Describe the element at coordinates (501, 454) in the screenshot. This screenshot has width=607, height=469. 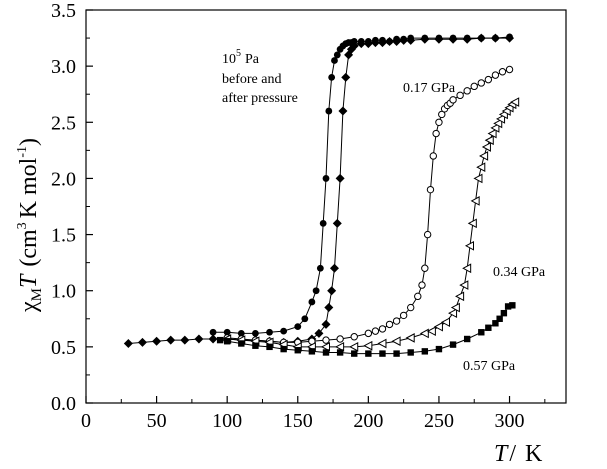
I see `x-axis-title-symbol: T` at that location.